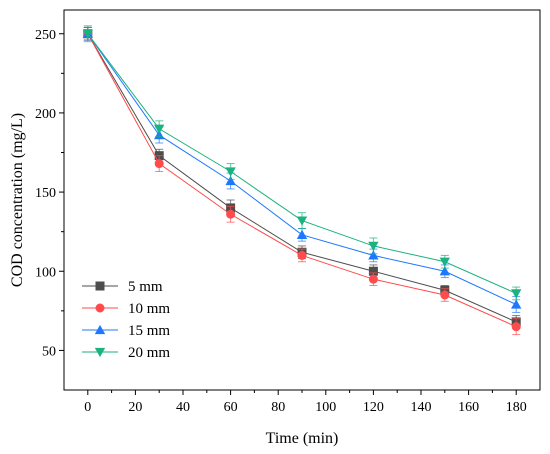 This screenshot has width=550, height=454. What do you see at coordinates (516, 407) in the screenshot?
I see `x-tick-label: 180` at bounding box center [516, 407].